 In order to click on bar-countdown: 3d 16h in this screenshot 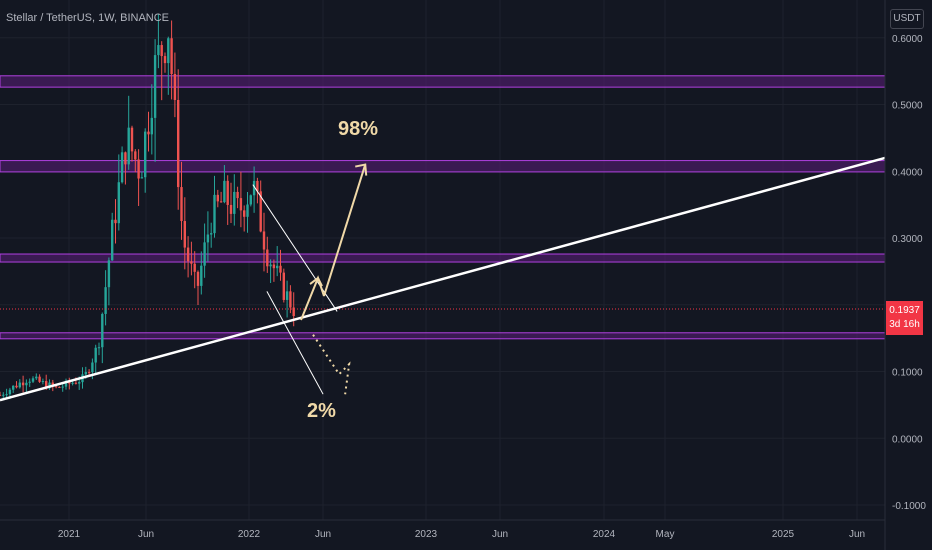, I will do `click(904, 324)`.